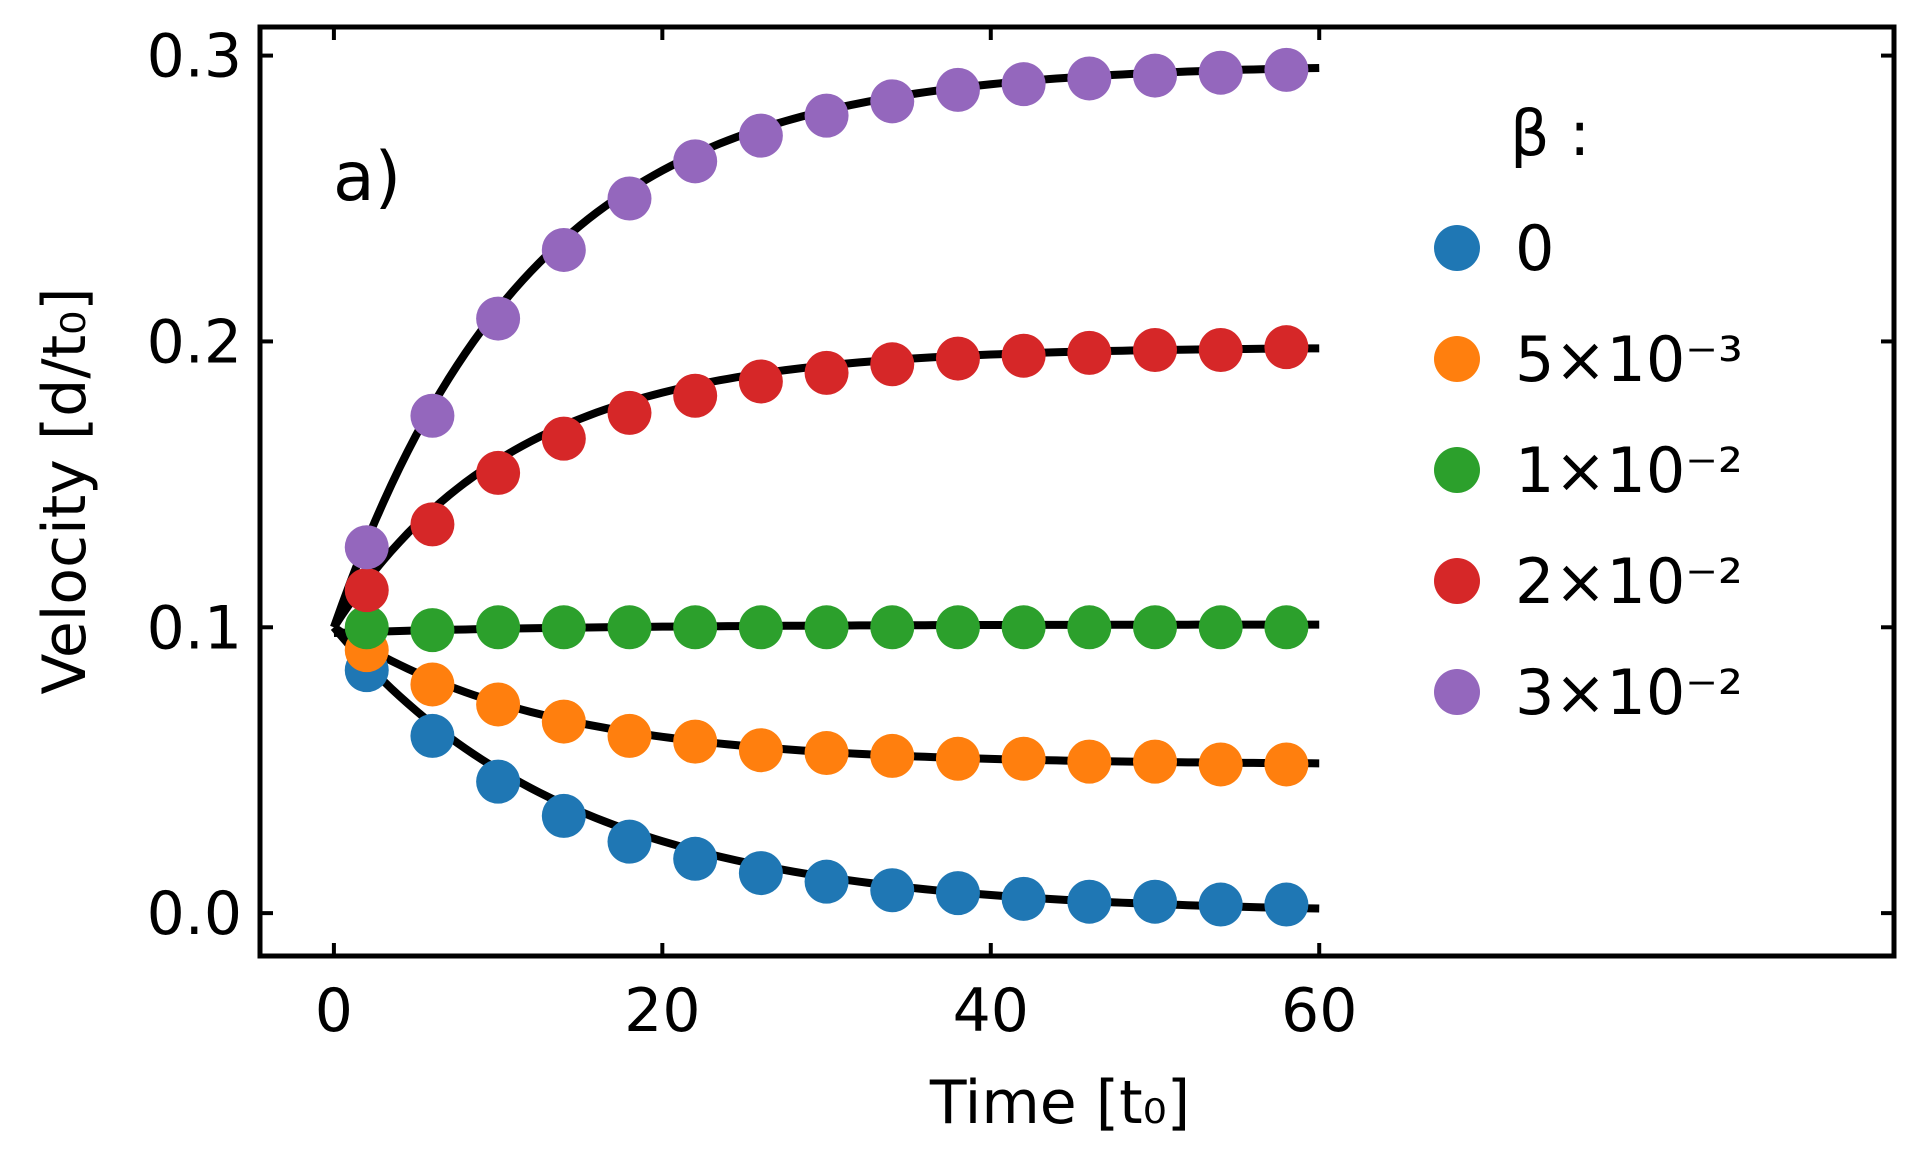  I want to click on panel-label: a), so click(367, 177).